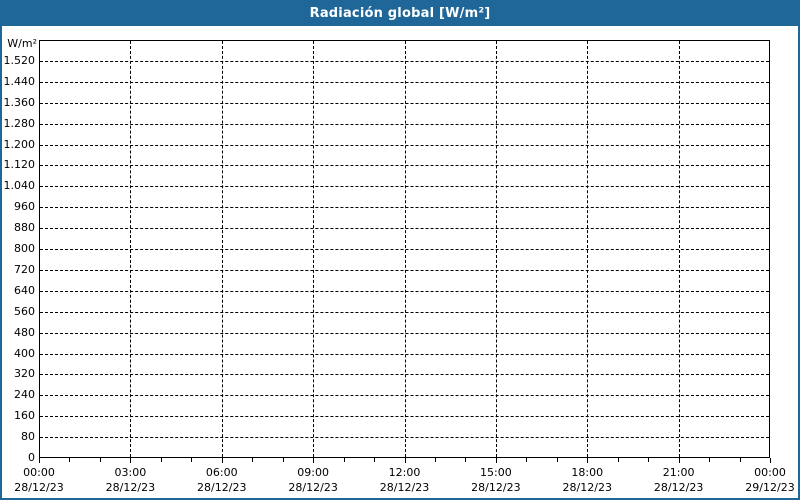 The height and width of the screenshot is (500, 800). What do you see at coordinates (19, 144) in the screenshot?
I see `y-tick-label: 1.200` at bounding box center [19, 144].